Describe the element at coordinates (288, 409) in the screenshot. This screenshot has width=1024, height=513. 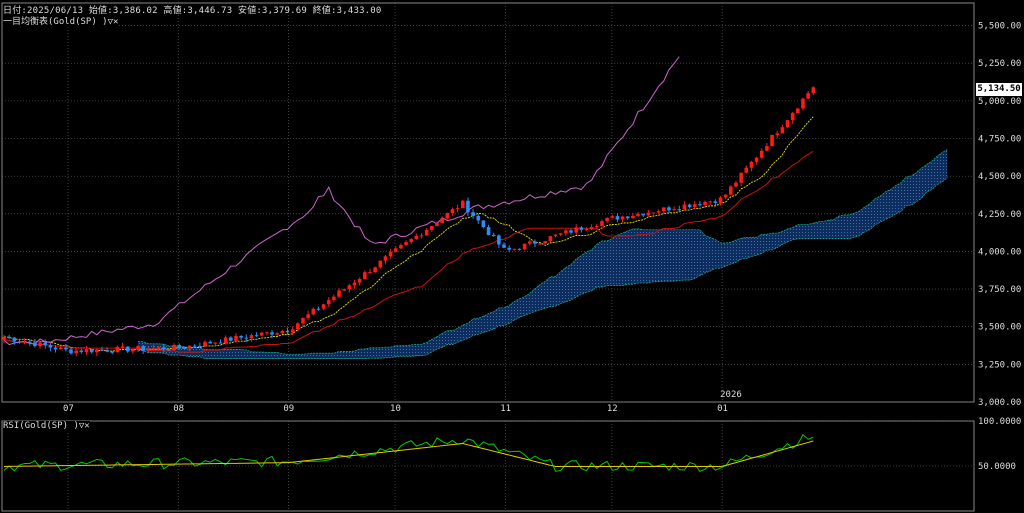
I see `x-tick-label: 09` at that location.